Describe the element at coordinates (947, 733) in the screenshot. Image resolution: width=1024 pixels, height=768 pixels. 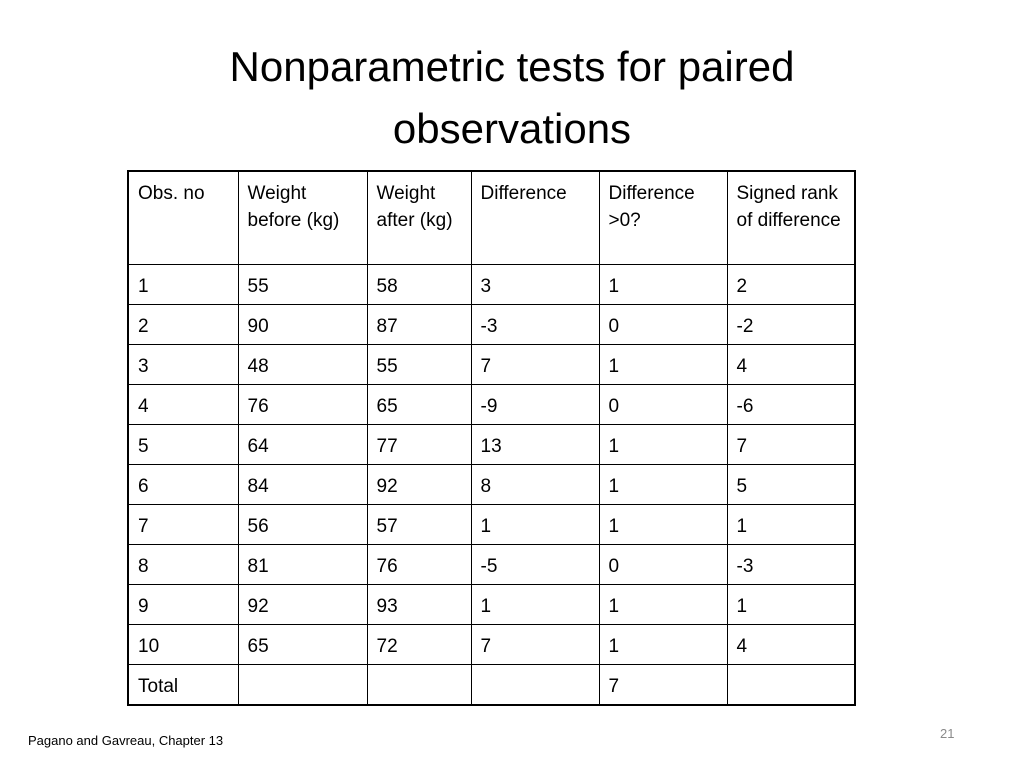
I see `page-number: 21` at that location.